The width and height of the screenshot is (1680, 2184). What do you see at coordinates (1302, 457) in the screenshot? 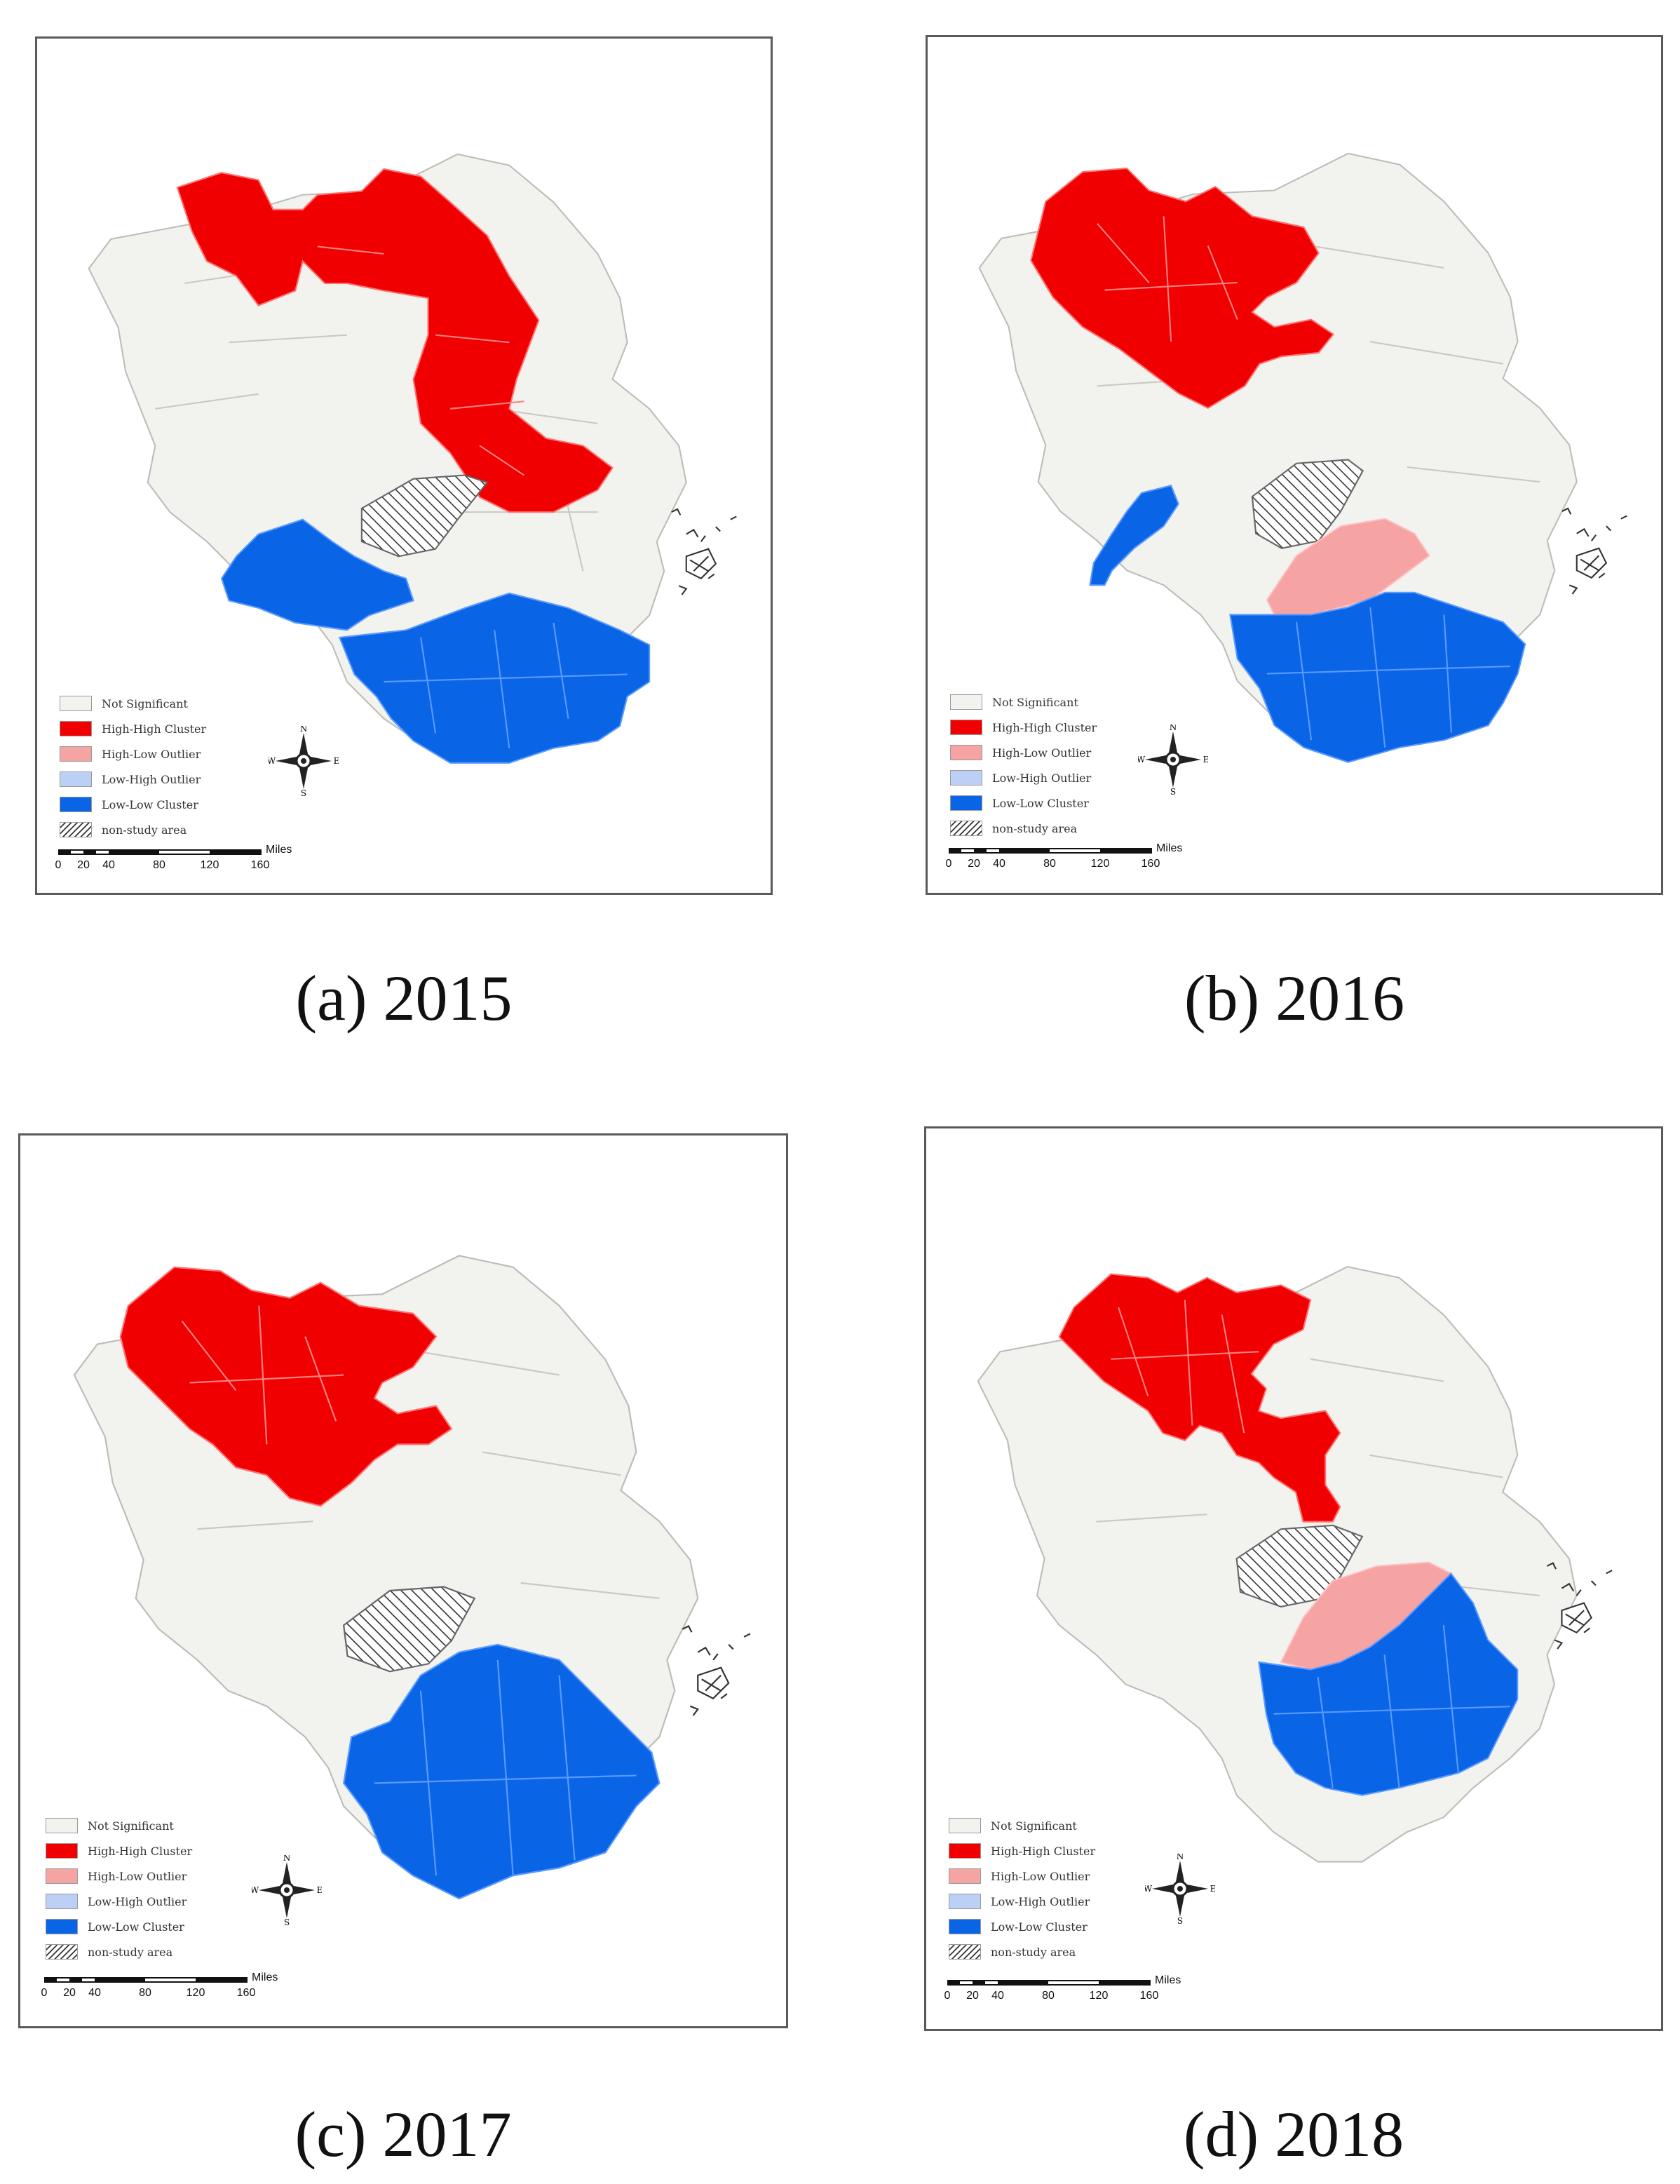
I see `map-b` at bounding box center [1302, 457].